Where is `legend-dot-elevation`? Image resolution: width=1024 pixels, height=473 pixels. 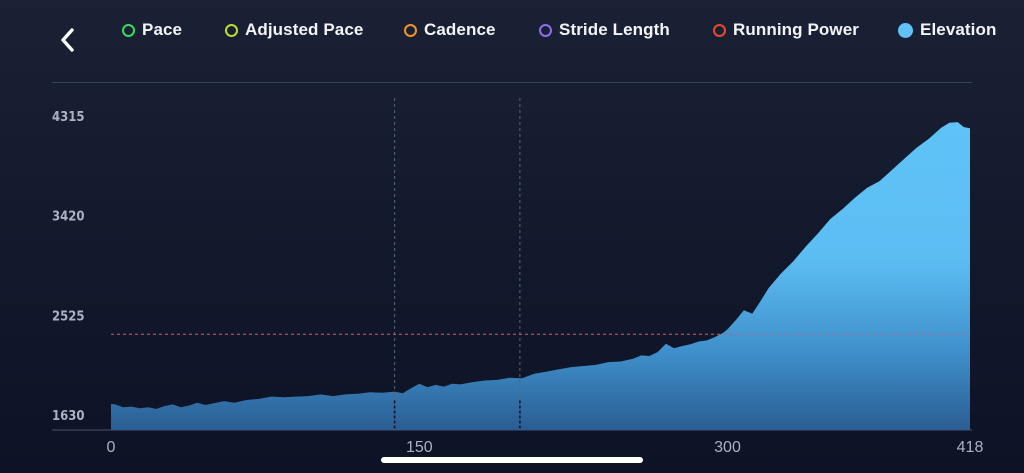 legend-dot-elevation is located at coordinates (905, 30).